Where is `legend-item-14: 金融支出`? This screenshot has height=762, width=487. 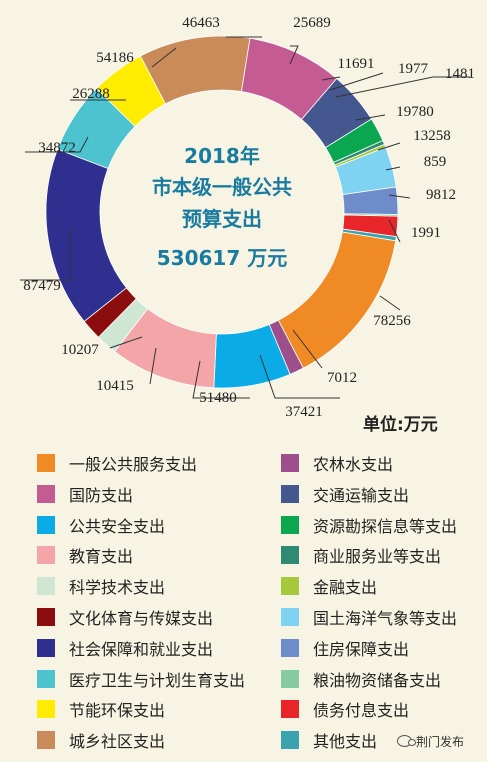
legend-item-14: 金融支出 is located at coordinates (329, 586).